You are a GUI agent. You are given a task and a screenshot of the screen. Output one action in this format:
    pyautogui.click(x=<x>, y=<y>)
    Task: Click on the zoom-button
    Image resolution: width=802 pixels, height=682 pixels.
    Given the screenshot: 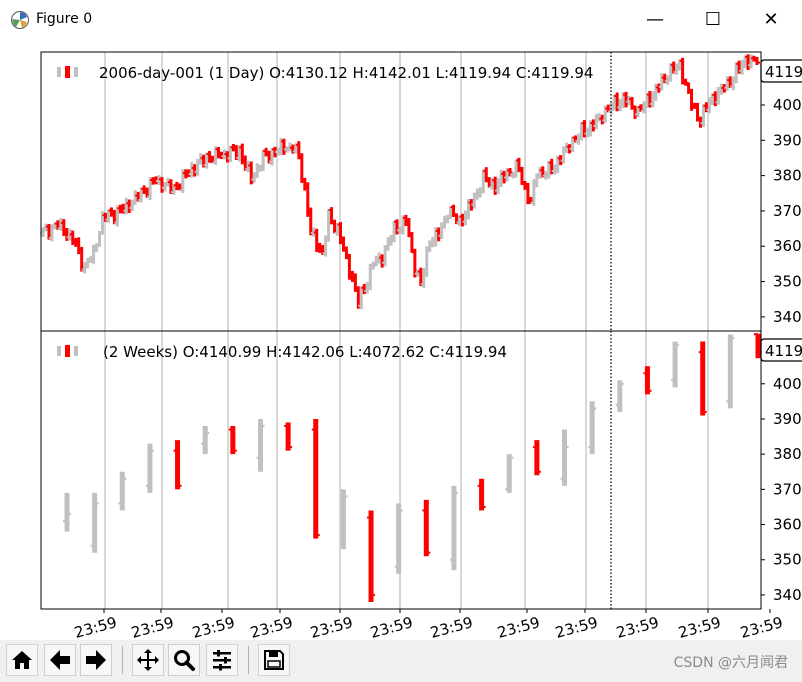 What is the action you would take?
    pyautogui.click(x=184, y=660)
    